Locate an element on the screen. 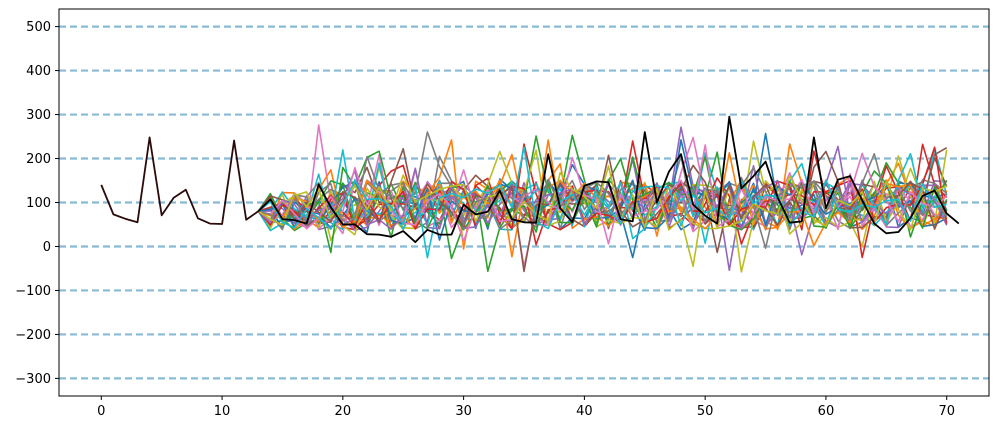 The height and width of the screenshot is (428, 997). y-tick-label: 100 is located at coordinates (38, 203).